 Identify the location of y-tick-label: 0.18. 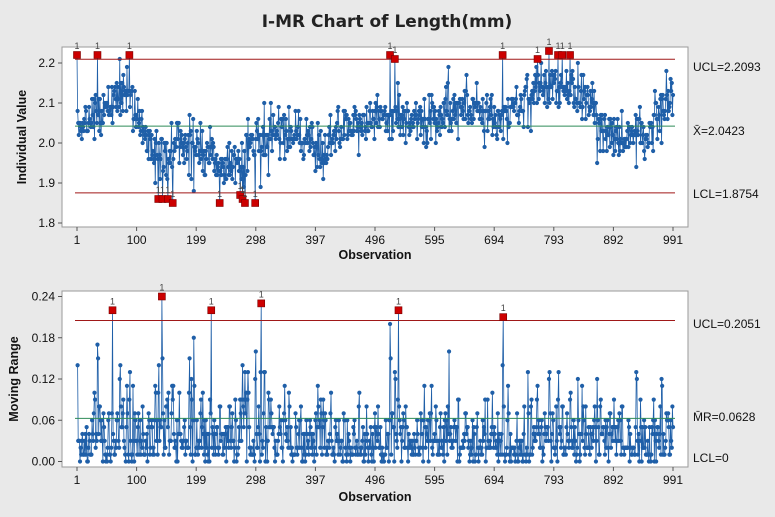
(44, 338).